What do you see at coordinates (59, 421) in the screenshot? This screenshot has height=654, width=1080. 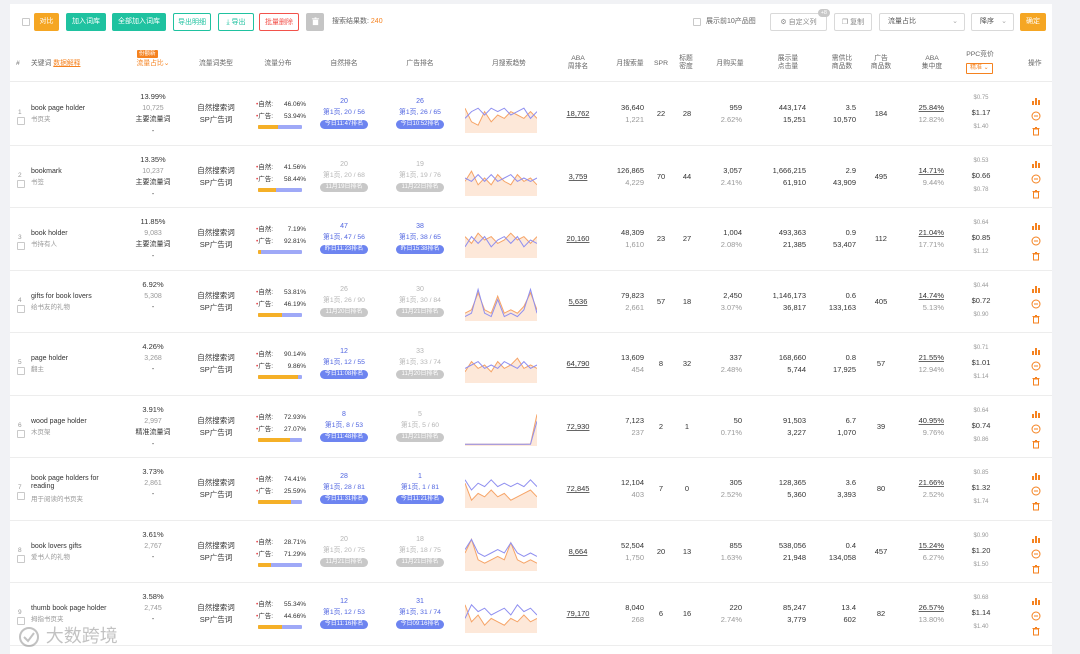 I see `keyword-text: wood page holder` at bounding box center [59, 421].